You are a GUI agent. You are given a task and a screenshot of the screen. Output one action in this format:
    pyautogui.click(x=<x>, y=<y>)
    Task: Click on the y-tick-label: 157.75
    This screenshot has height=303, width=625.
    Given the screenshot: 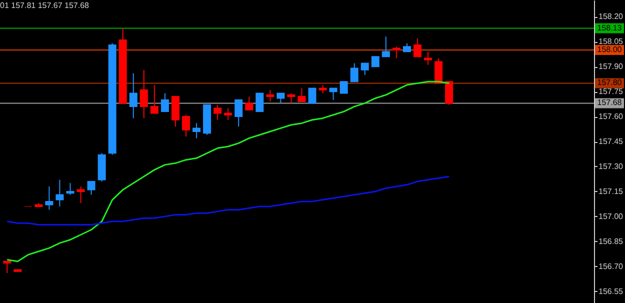 What is the action you would take?
    pyautogui.click(x=611, y=91)
    